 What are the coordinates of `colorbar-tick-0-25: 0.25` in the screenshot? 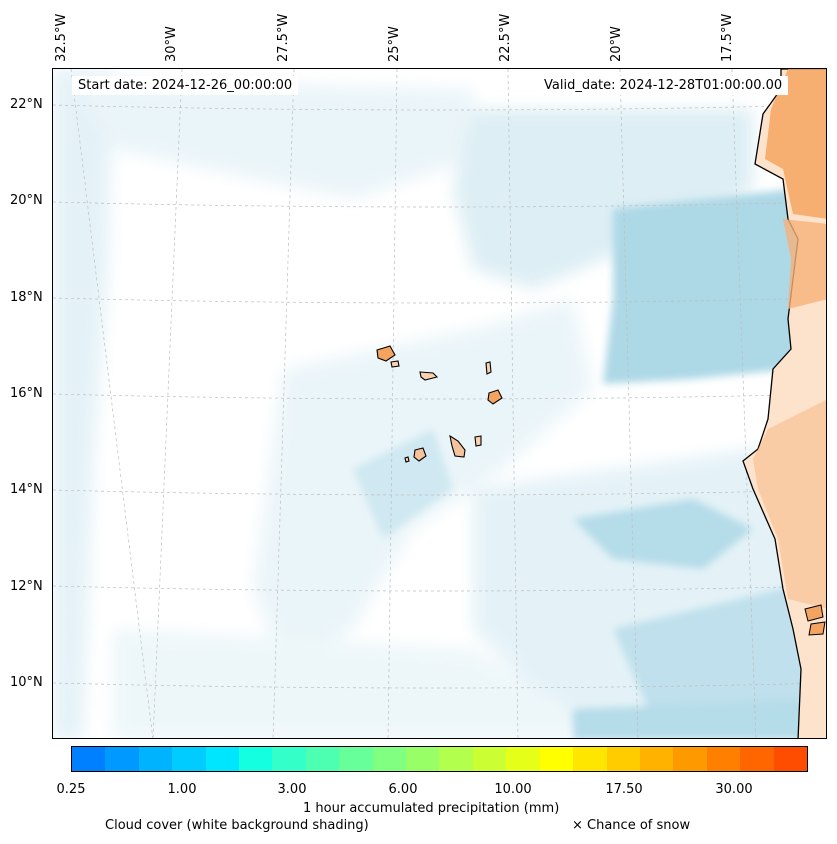 It's located at (71, 789).